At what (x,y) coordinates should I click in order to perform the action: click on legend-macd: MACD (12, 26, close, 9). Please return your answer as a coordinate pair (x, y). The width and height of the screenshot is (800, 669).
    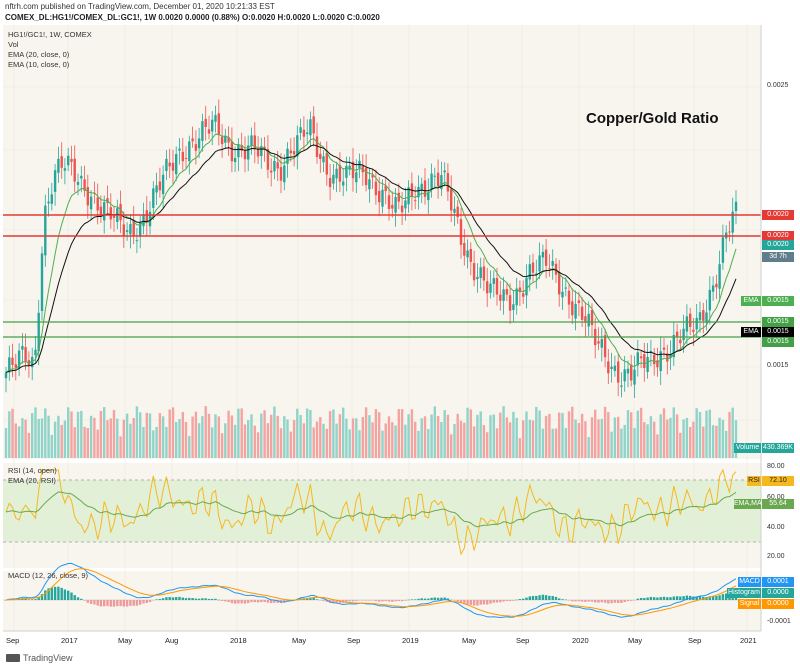
    Looking at the image, I should click on (48, 575).